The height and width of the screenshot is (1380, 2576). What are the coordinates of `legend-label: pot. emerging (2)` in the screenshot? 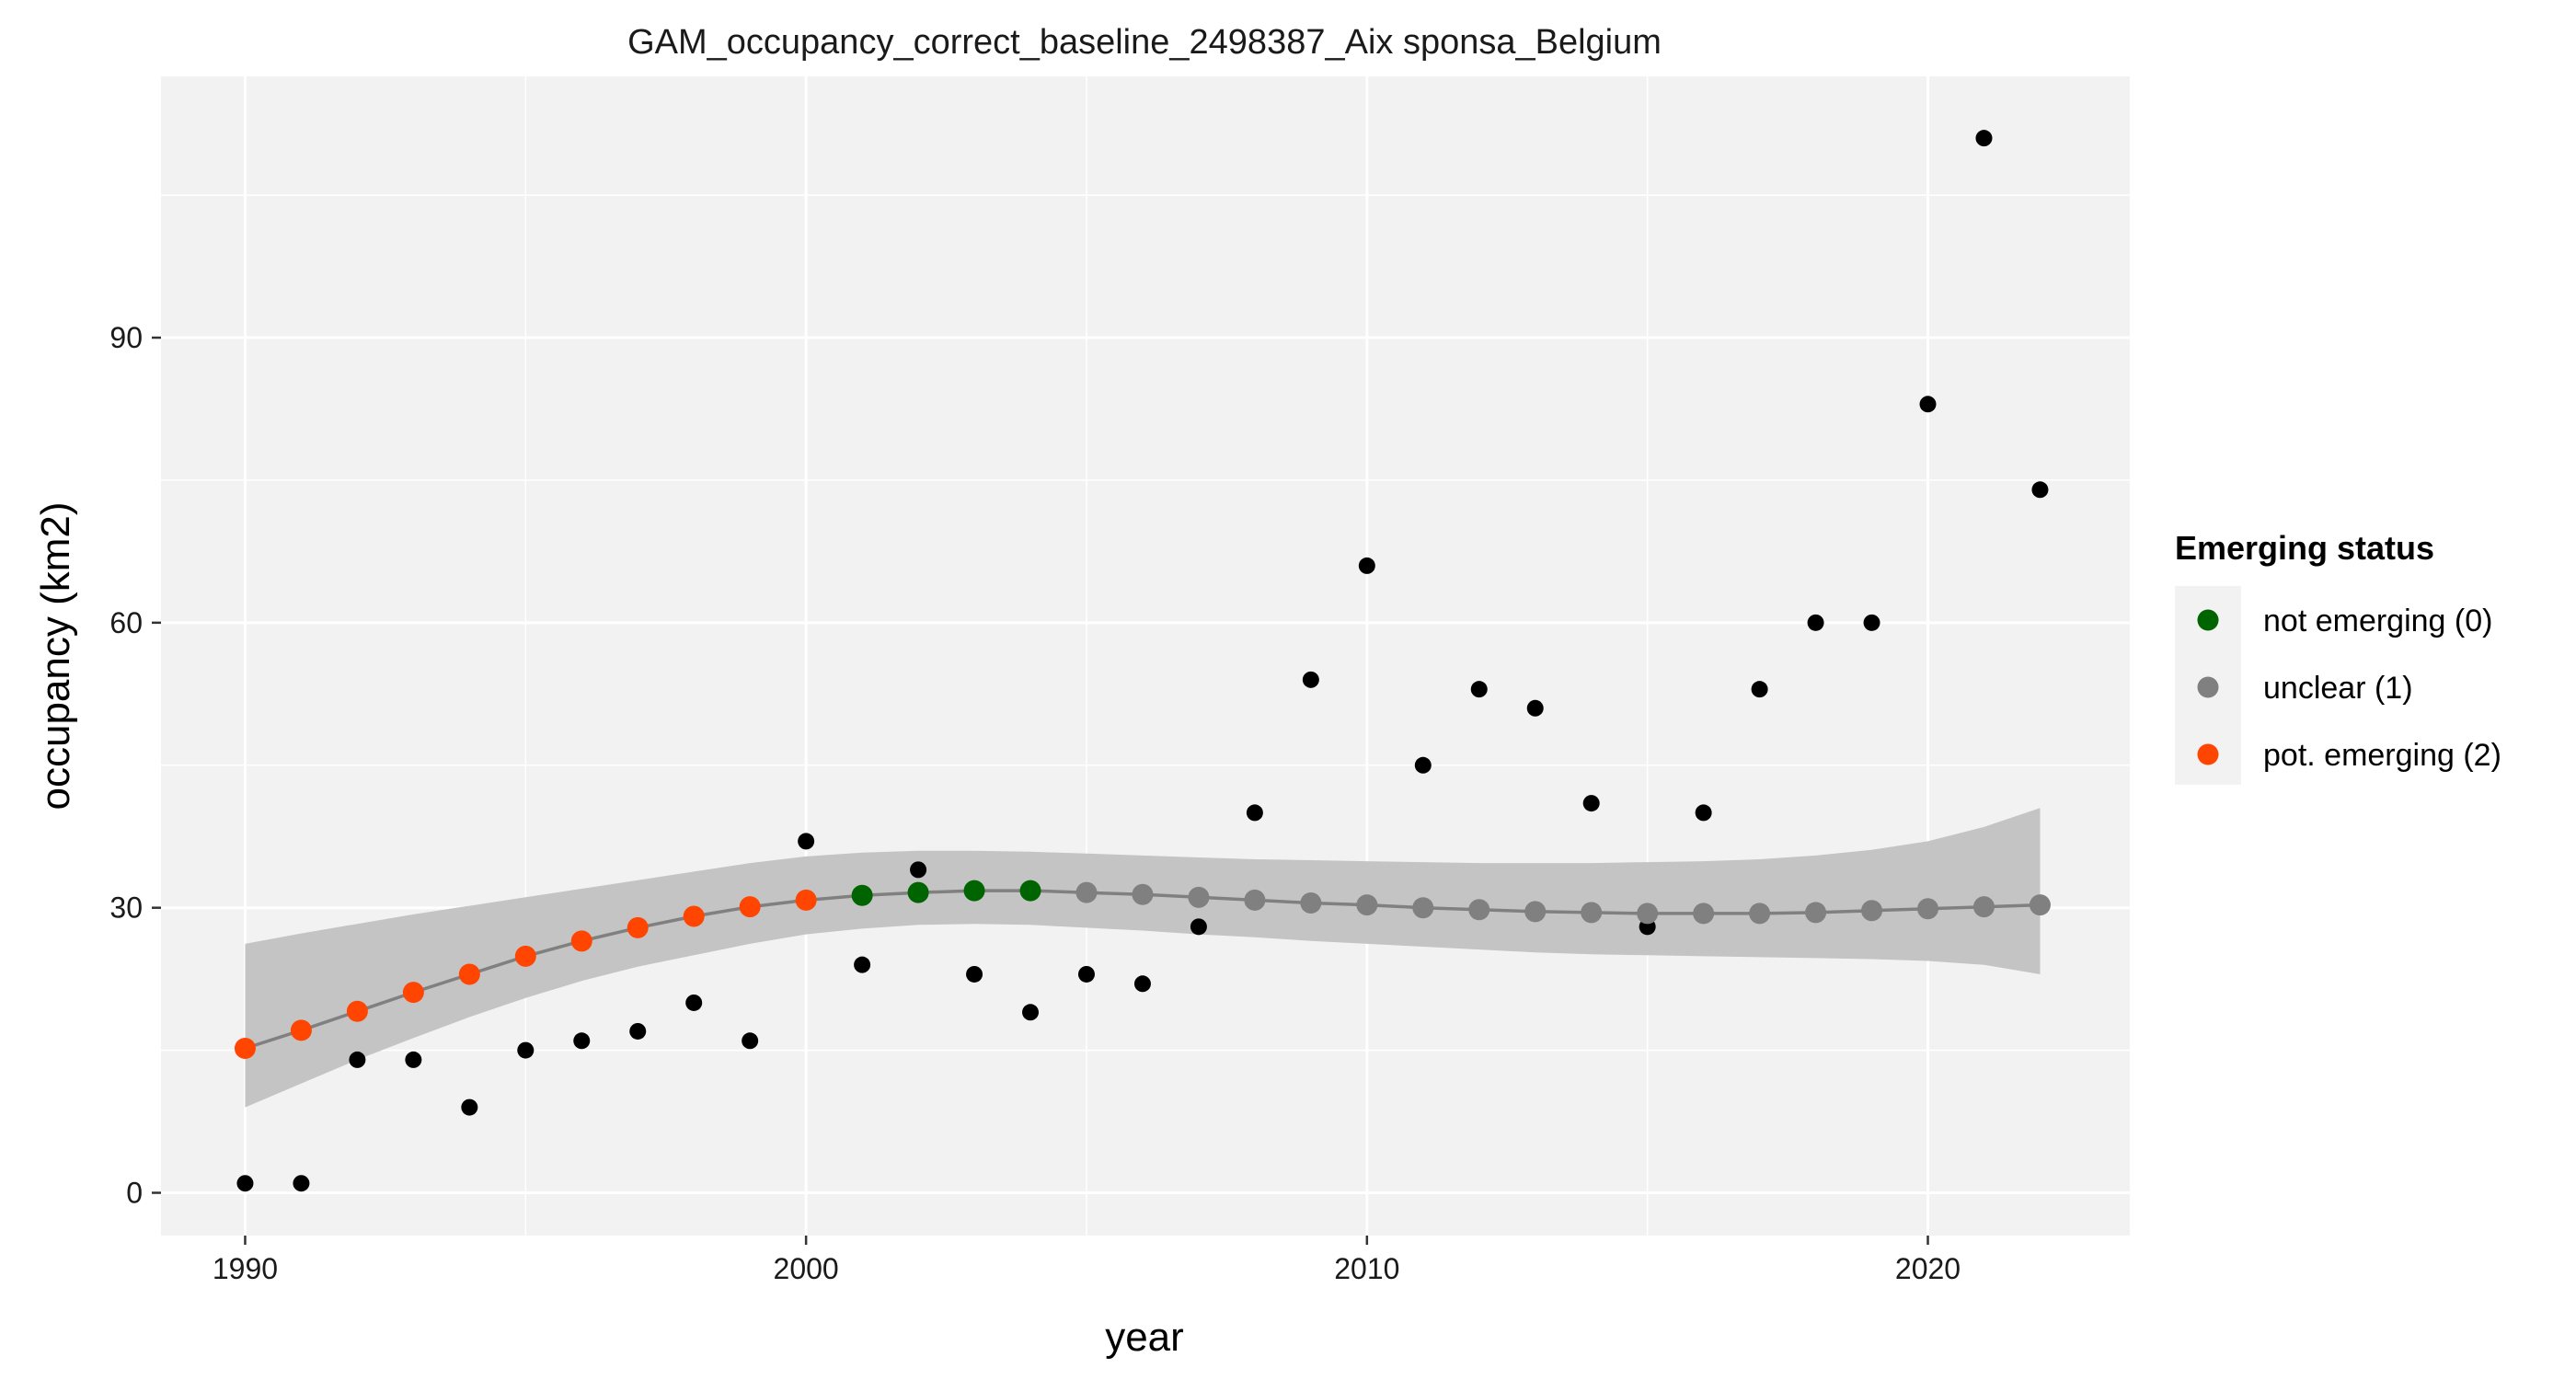 It's located at (2382, 755).